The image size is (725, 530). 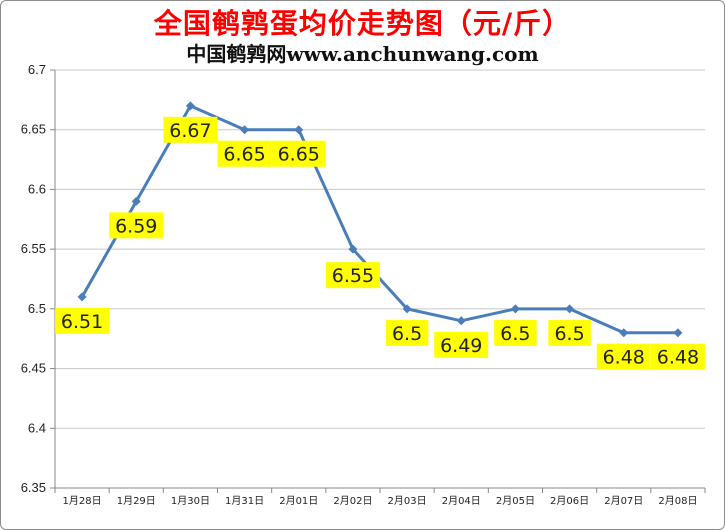 What do you see at coordinates (33, 487) in the screenshot?
I see `y-tick-label: 6.35` at bounding box center [33, 487].